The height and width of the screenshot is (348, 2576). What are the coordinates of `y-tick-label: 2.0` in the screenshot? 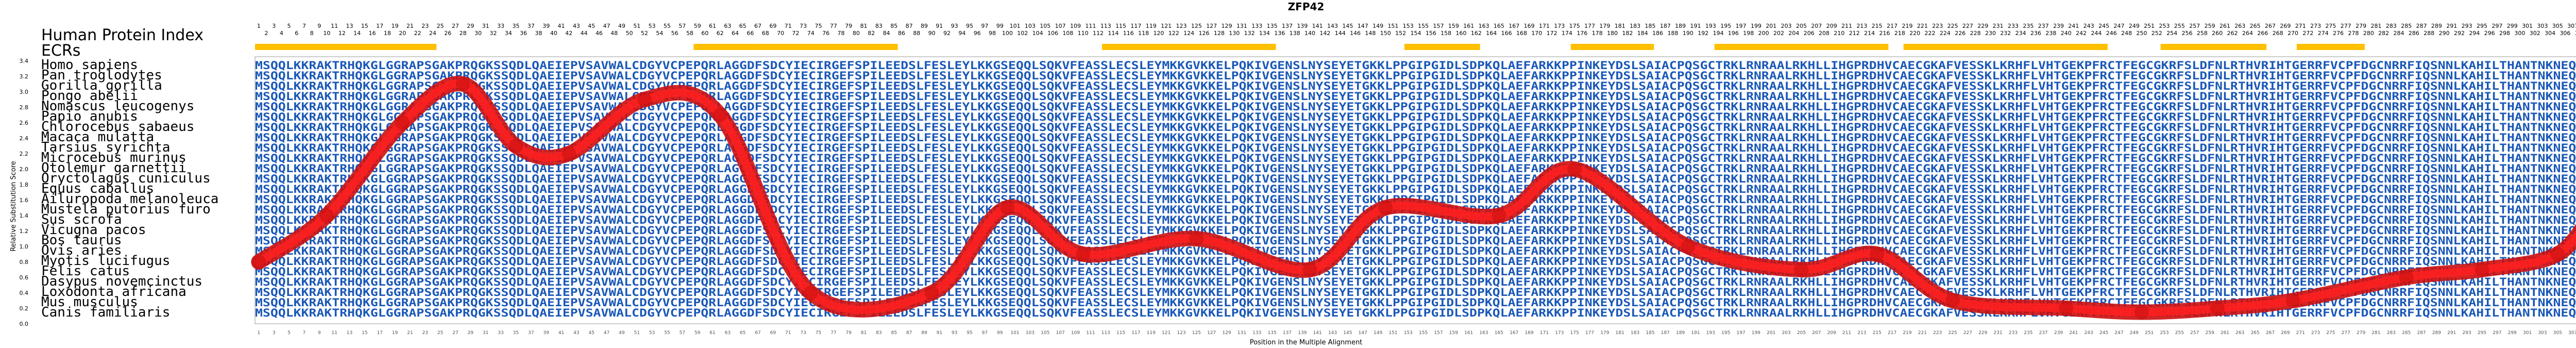 It's located at (24, 169).